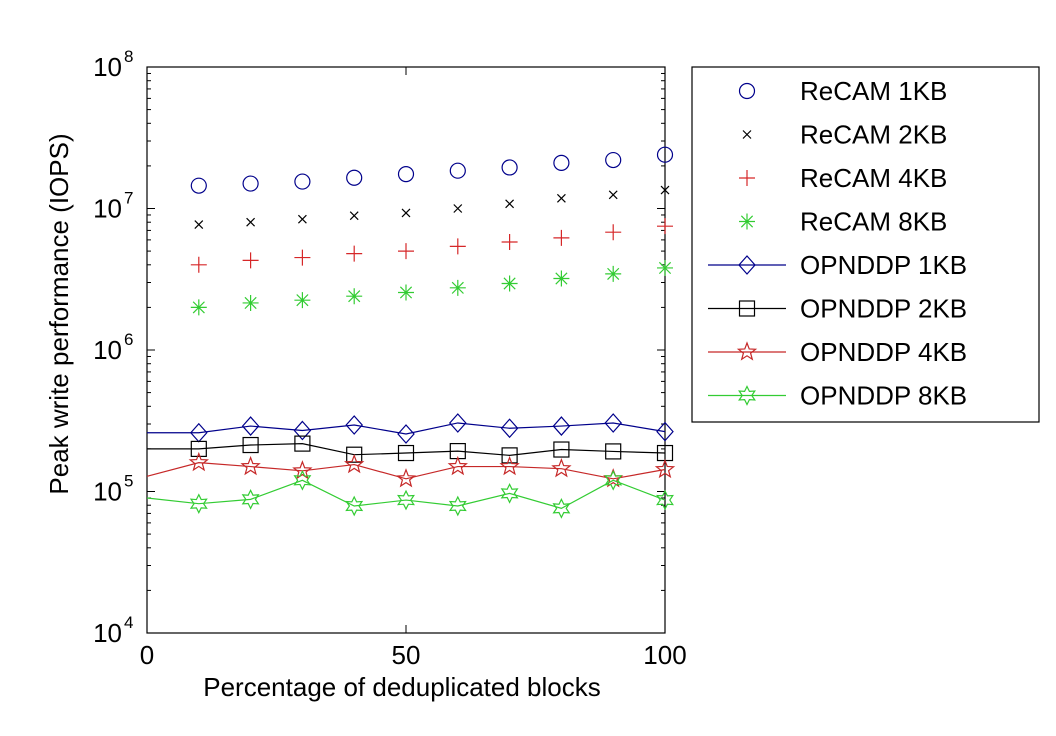 The image size is (1056, 736). I want to click on y-tick-exponent: 6, so click(128, 339).